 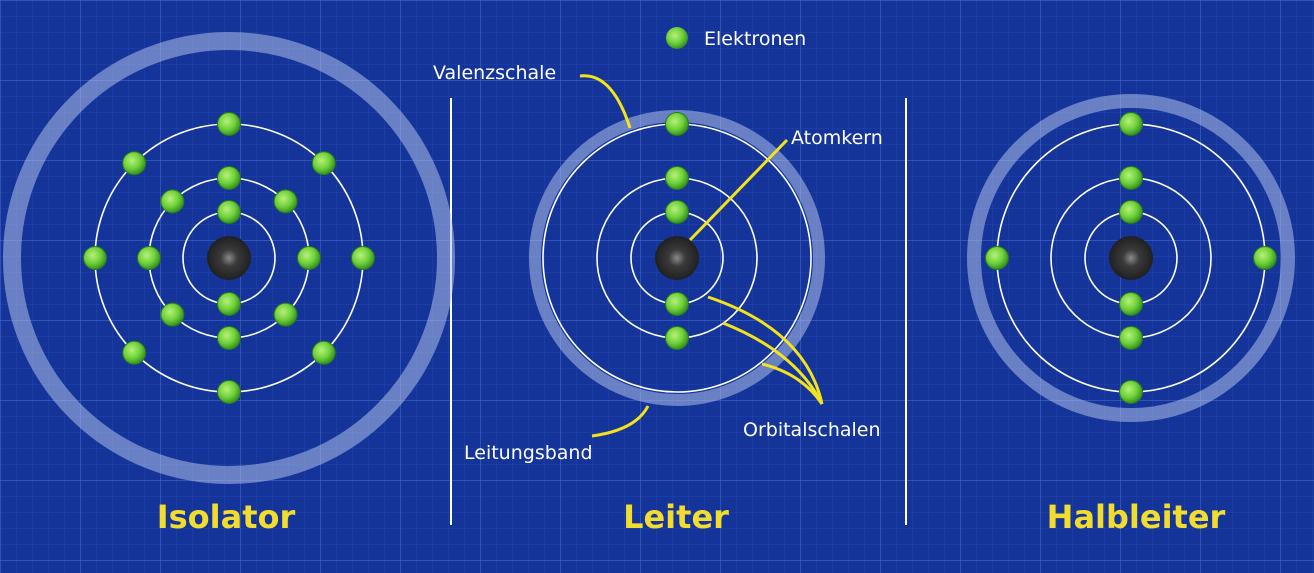 I want to click on atom-title-leiter: Leiter, so click(x=676, y=517).